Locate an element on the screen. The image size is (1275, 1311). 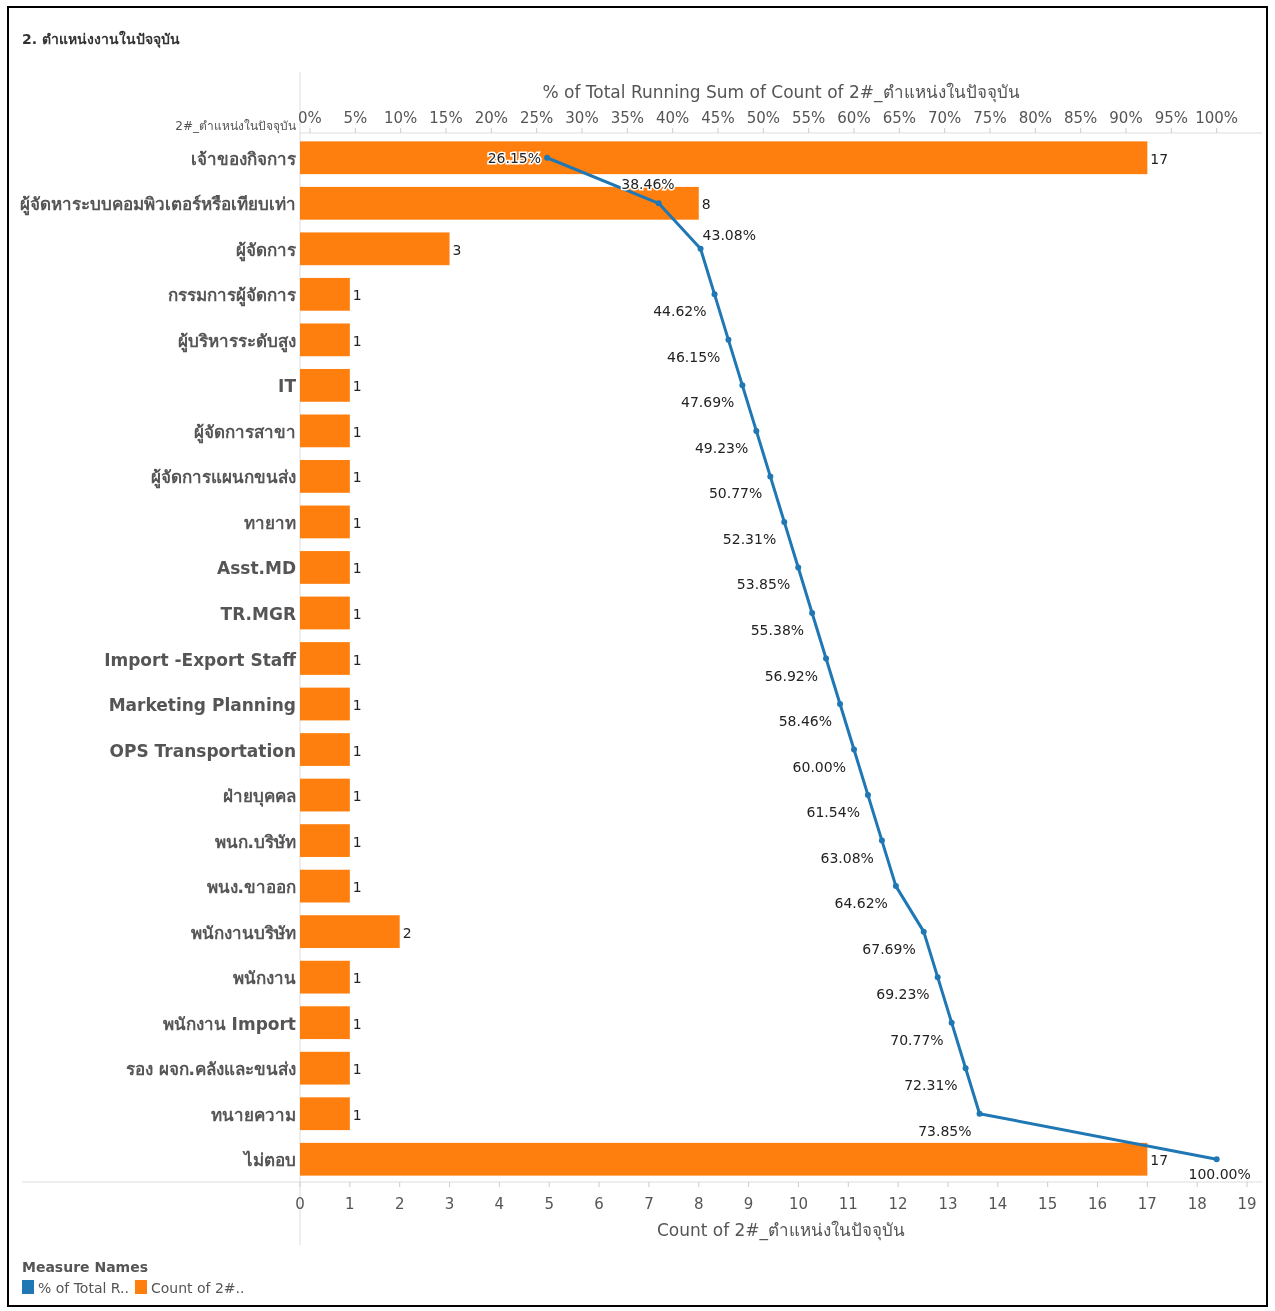
data-label: 26.15% is located at coordinates (514, 157).